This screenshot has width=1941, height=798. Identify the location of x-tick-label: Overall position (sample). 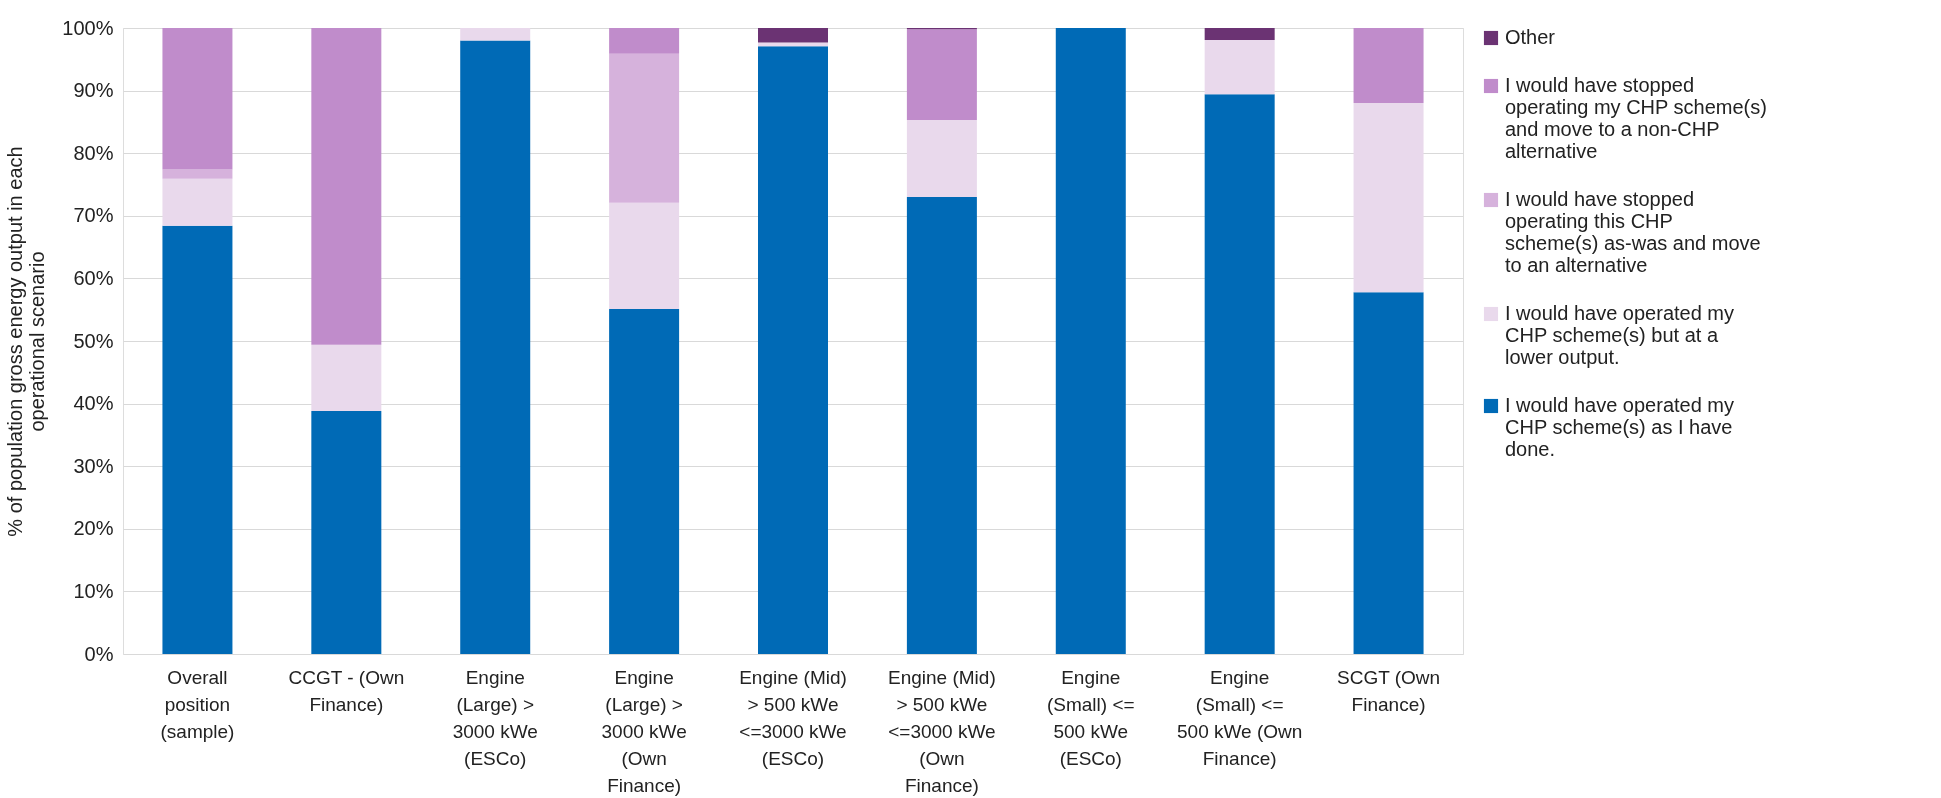
(197, 704).